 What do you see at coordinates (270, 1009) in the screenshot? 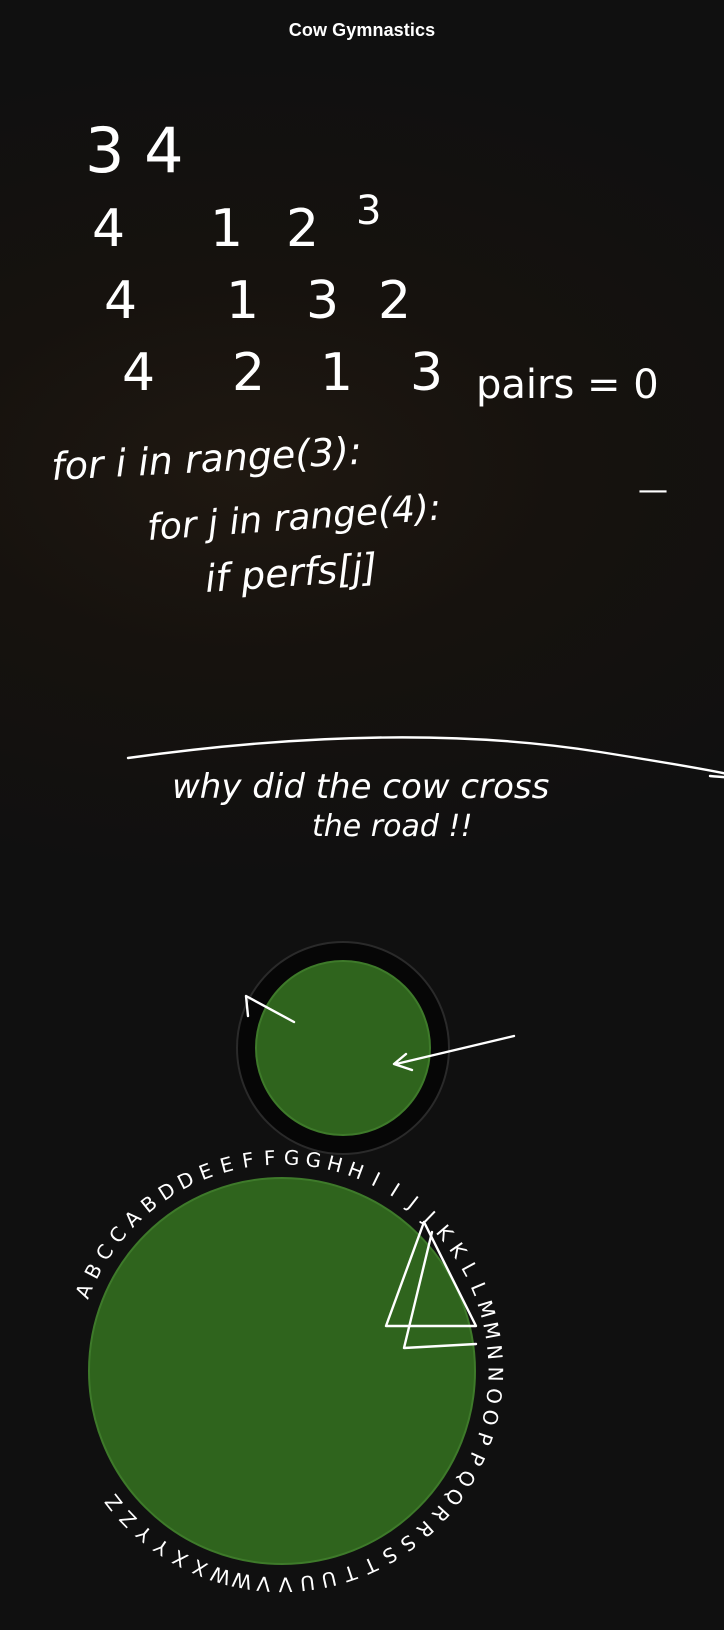
I see `small-arrow-left` at bounding box center [270, 1009].